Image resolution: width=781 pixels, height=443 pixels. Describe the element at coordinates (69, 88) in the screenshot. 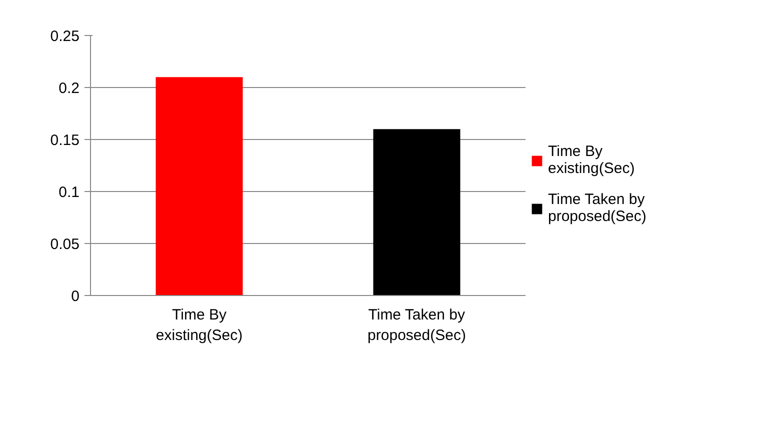

I see `y-tick-label: 0.2` at that location.